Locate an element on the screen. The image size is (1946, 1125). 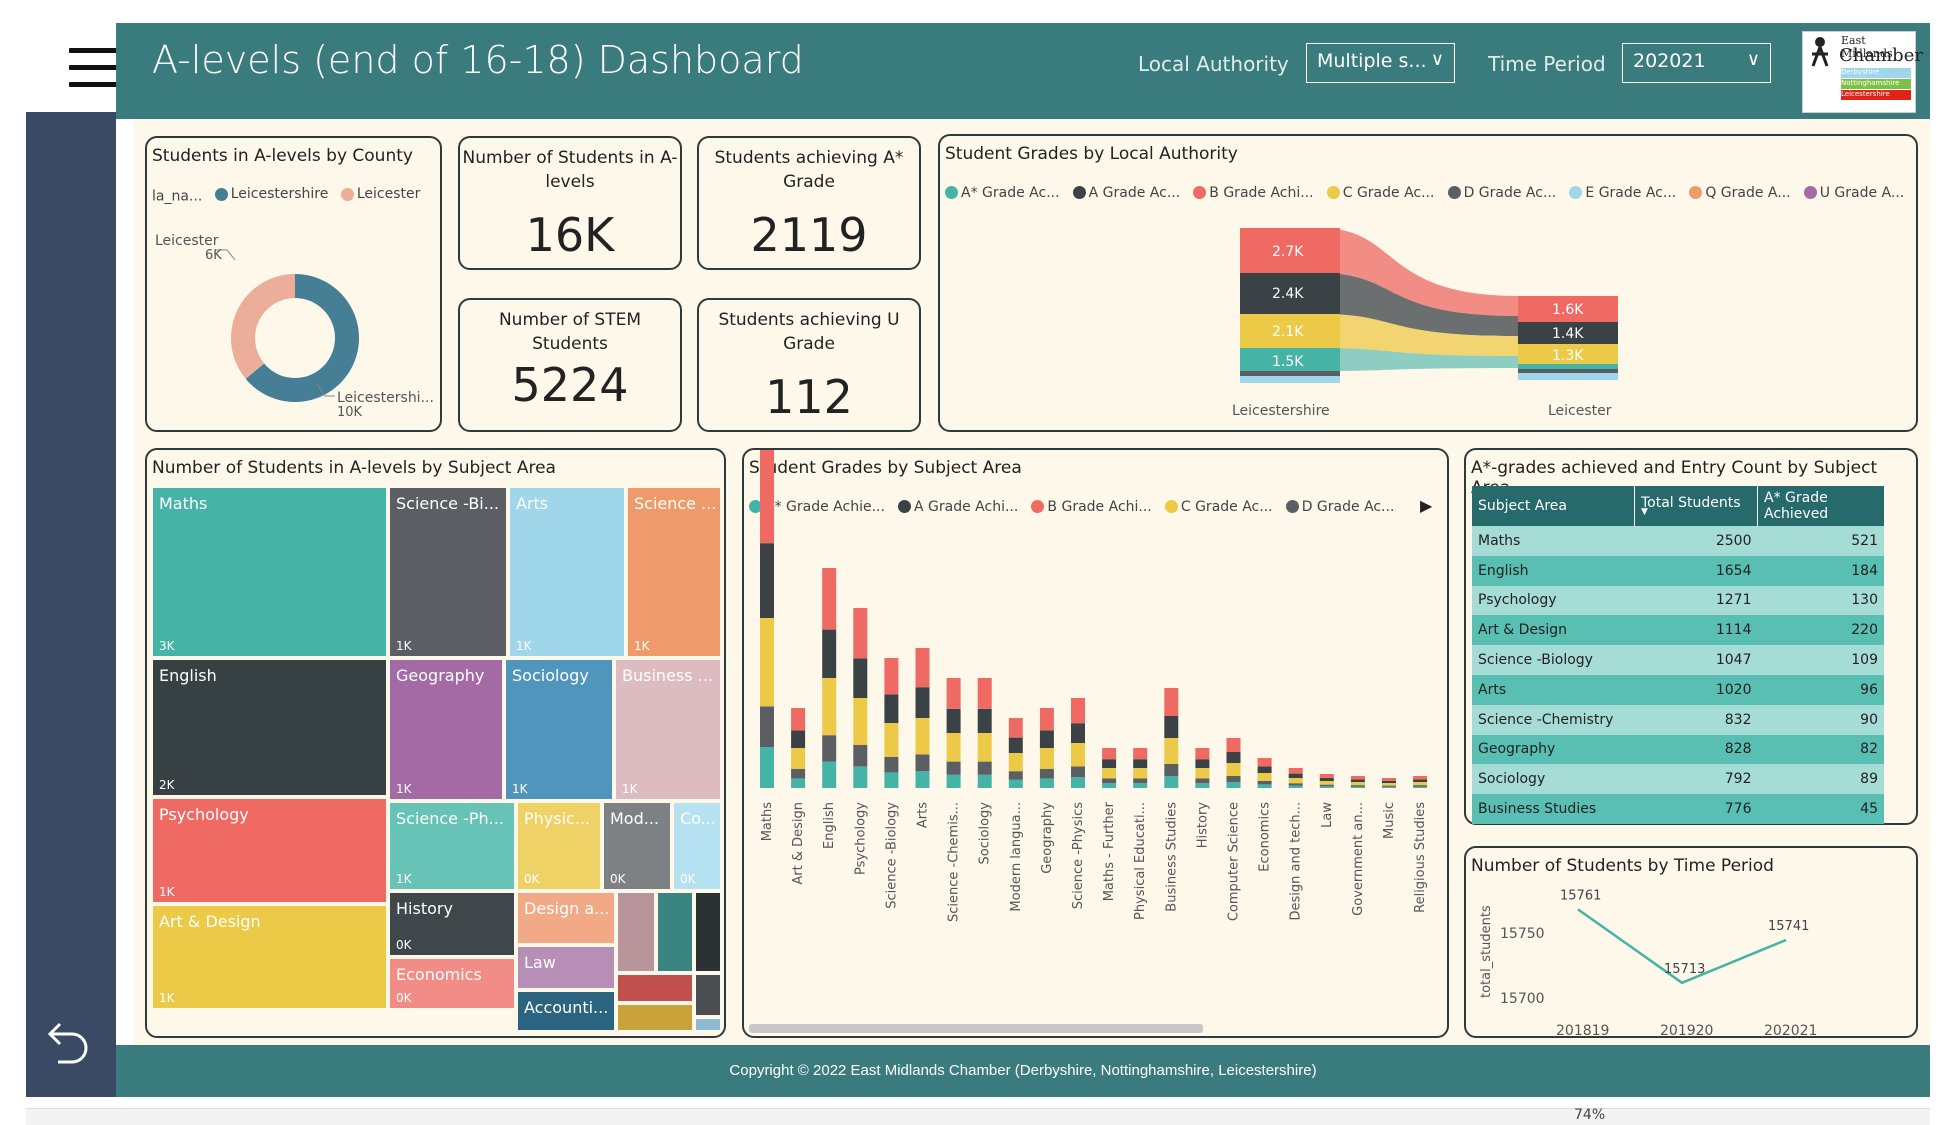
kpi-card-u-grade: Students achieving U Grade 112 is located at coordinates (809, 365).